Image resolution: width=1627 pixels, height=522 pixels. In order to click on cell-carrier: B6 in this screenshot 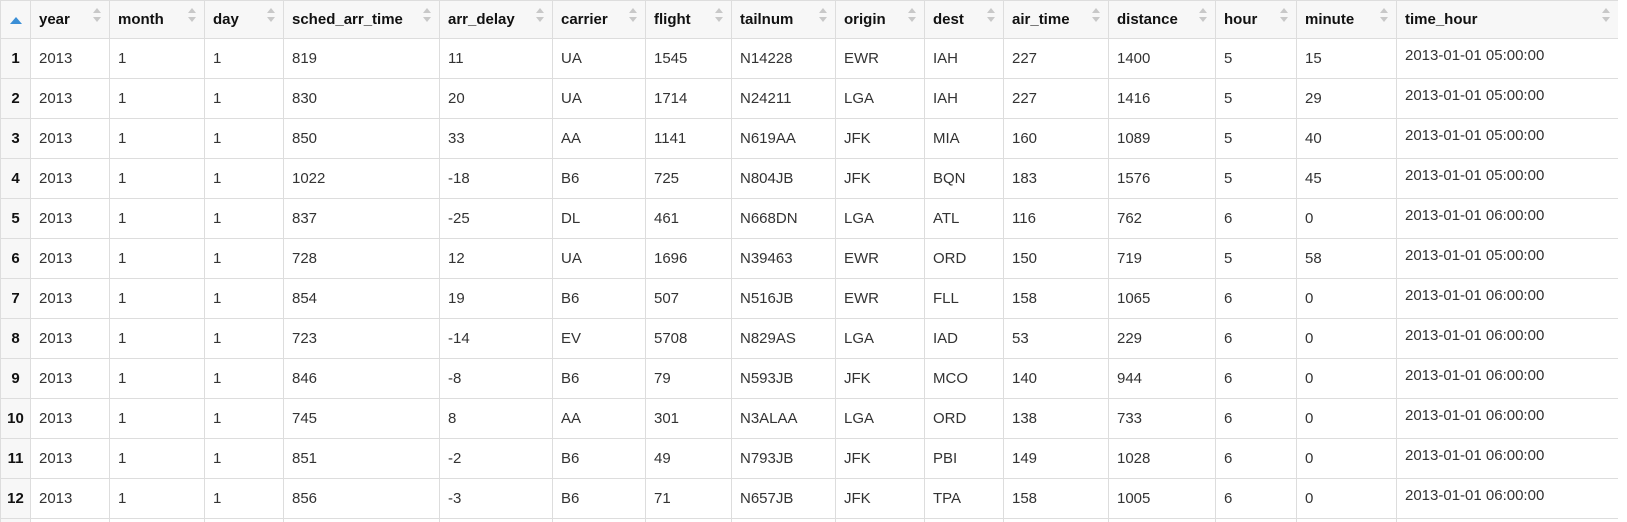, I will do `click(599, 498)`.